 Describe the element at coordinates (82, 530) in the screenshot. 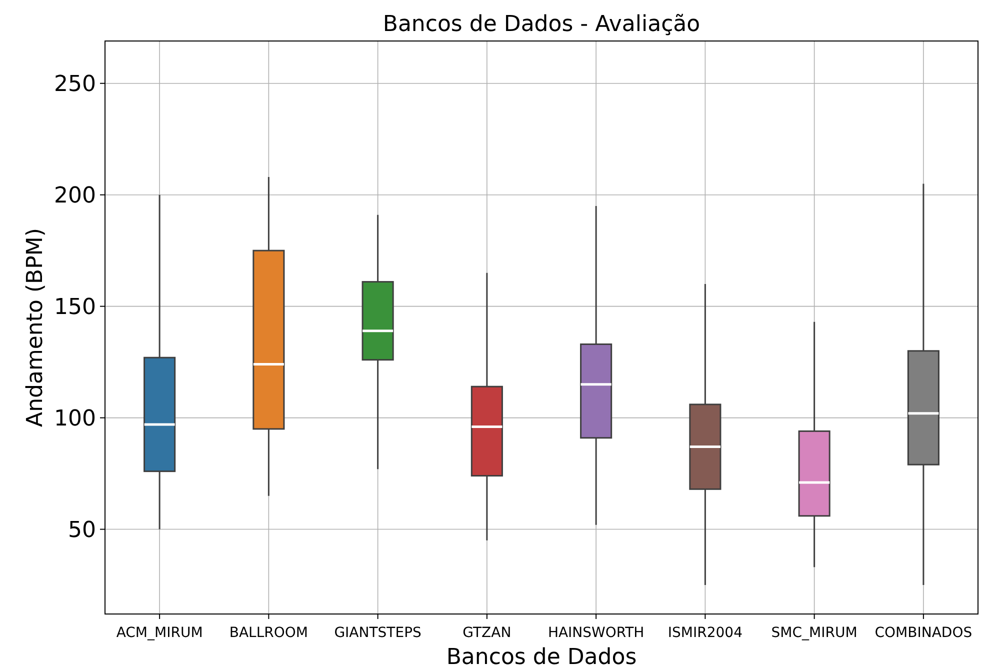

I see `y-tick-label: 50` at that location.